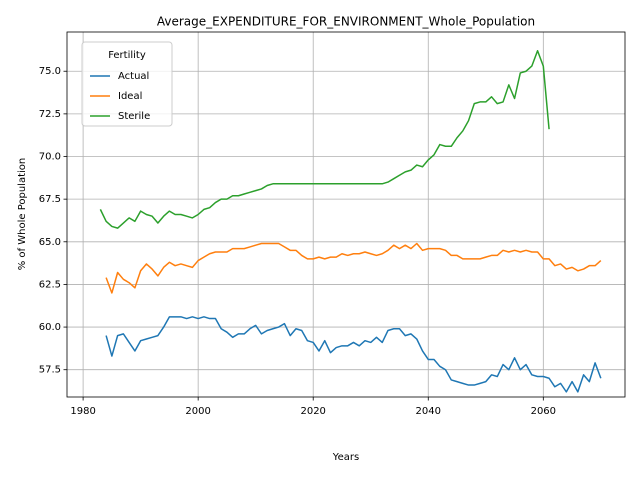 The height and width of the screenshot is (480, 640). What do you see at coordinates (50, 157) in the screenshot?
I see `y-tick-label: 70.0` at bounding box center [50, 157].